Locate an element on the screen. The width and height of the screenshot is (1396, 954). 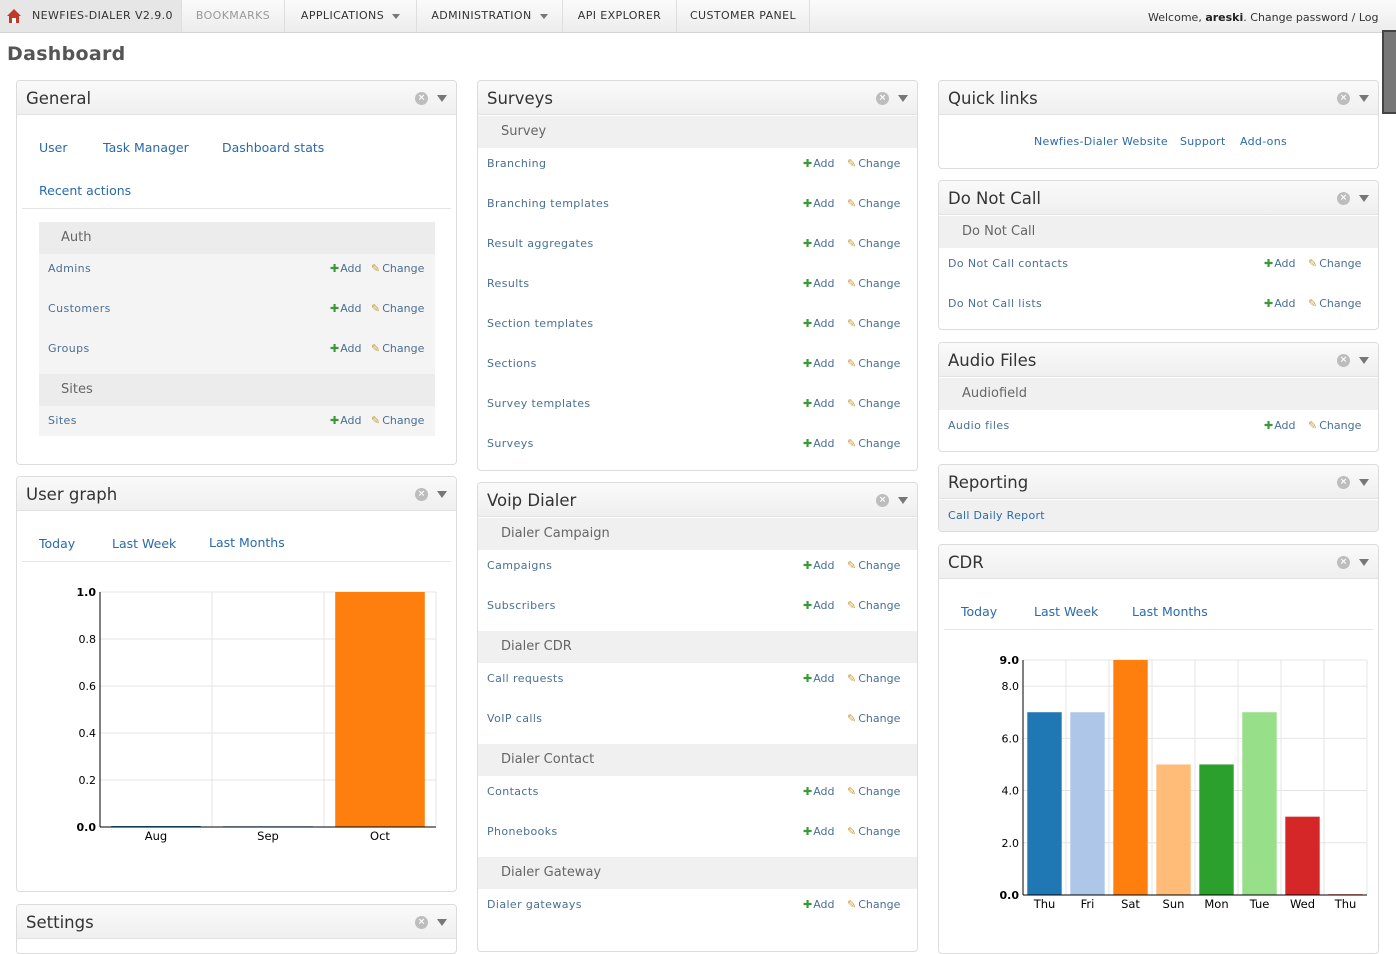
link-support: Support is located at coordinates (1203, 141).